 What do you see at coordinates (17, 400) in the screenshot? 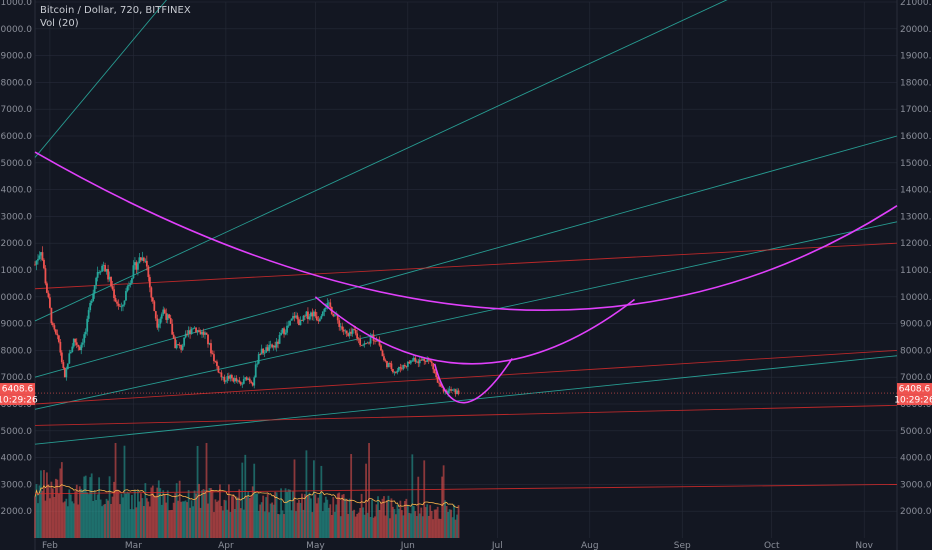
I see `countdown-tag-left-bg` at bounding box center [17, 400].